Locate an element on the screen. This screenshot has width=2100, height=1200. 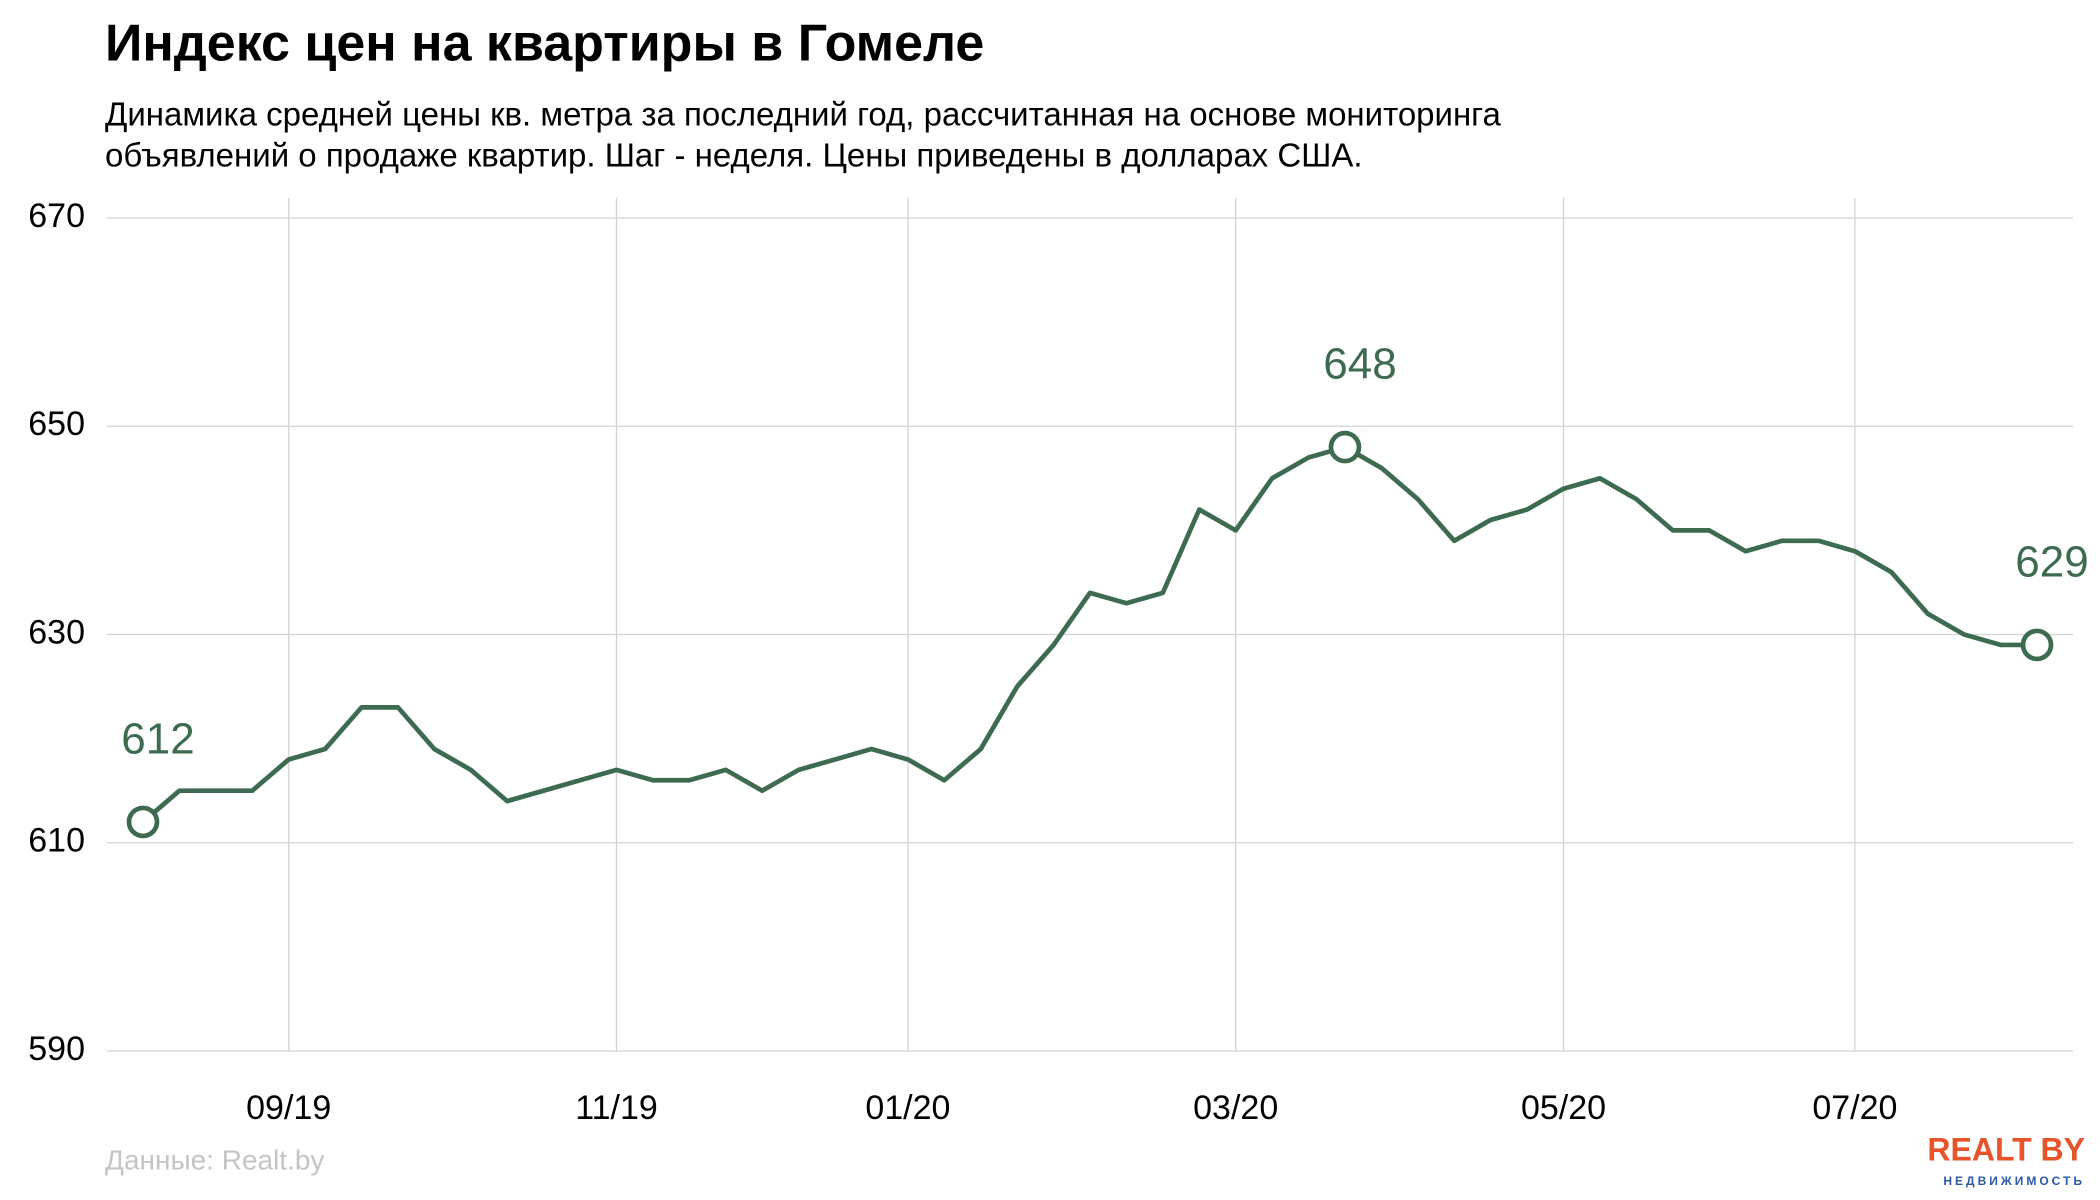
logo-tagline: НЕДВИЖИМОСТЬ is located at coordinates (2014, 1181).